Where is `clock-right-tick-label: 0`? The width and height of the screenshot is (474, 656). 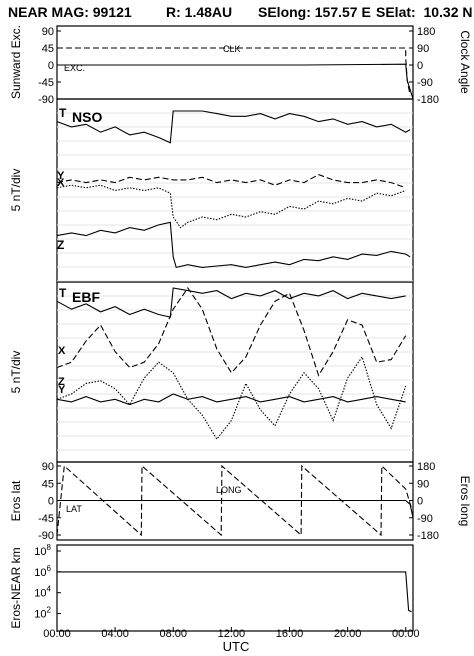
clock-right-tick-label: 0 is located at coordinates (420, 66).